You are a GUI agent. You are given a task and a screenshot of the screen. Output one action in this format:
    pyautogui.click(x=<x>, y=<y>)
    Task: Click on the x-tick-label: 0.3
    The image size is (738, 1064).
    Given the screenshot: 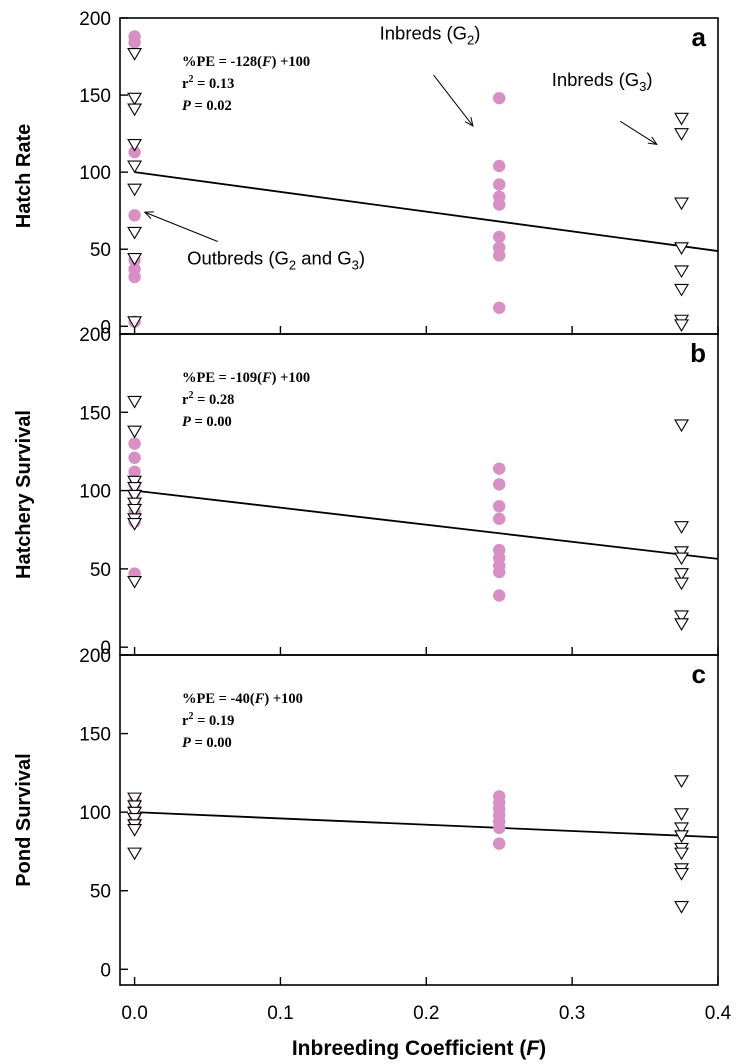 What is the action you would take?
    pyautogui.click(x=572, y=1013)
    